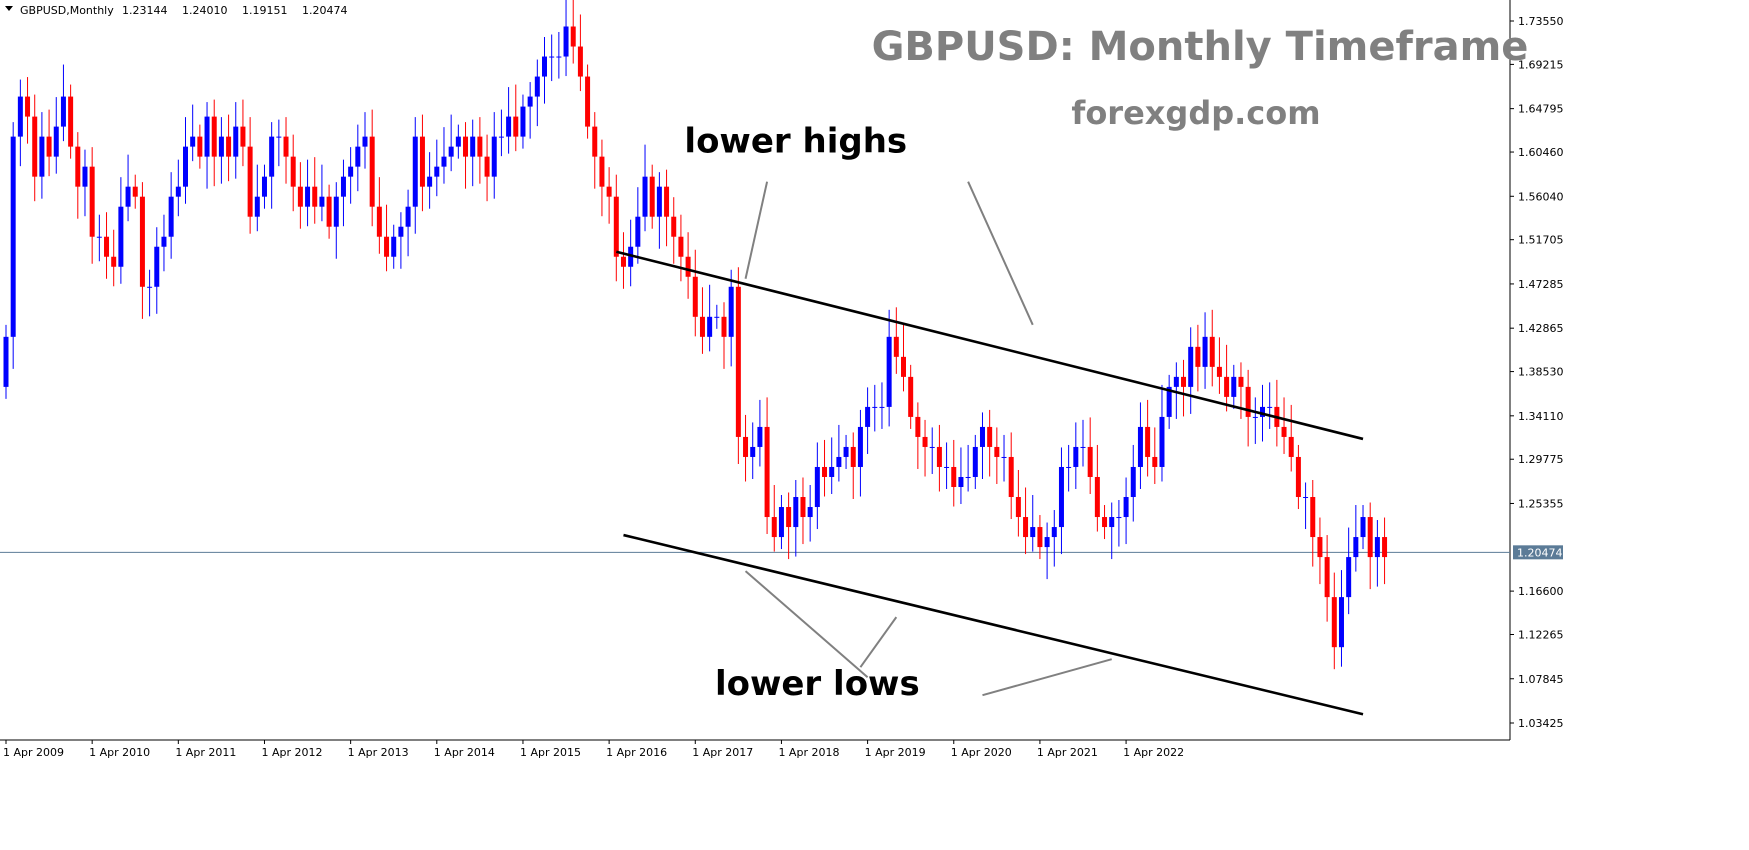  I want to click on y-tick-label: 1.38530, so click(1541, 372).